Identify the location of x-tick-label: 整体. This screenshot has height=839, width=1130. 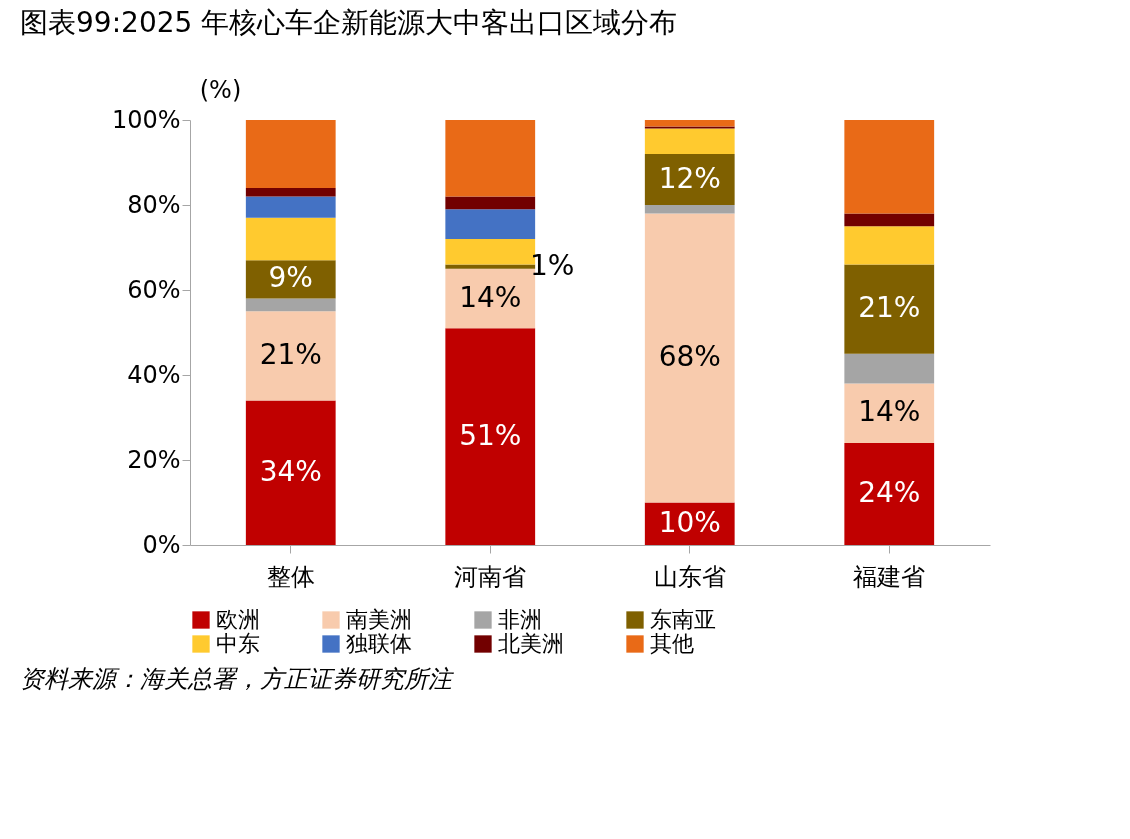
(290, 576).